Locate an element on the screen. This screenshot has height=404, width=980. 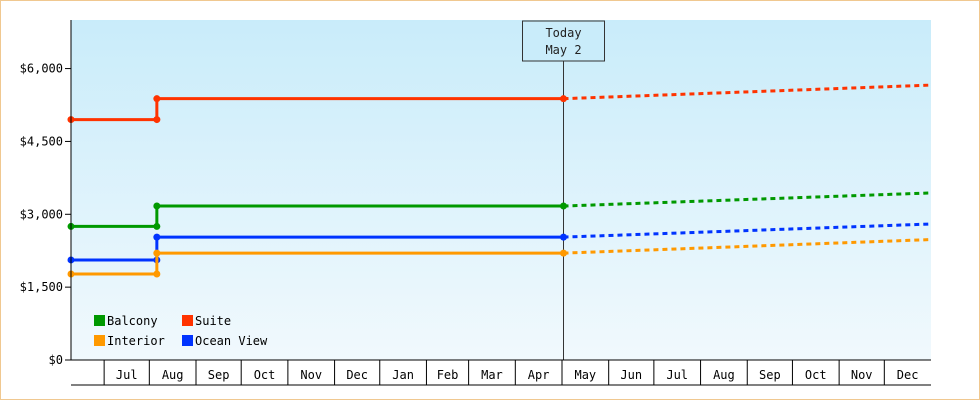
series-line-ocean-view is located at coordinates (317, 248).